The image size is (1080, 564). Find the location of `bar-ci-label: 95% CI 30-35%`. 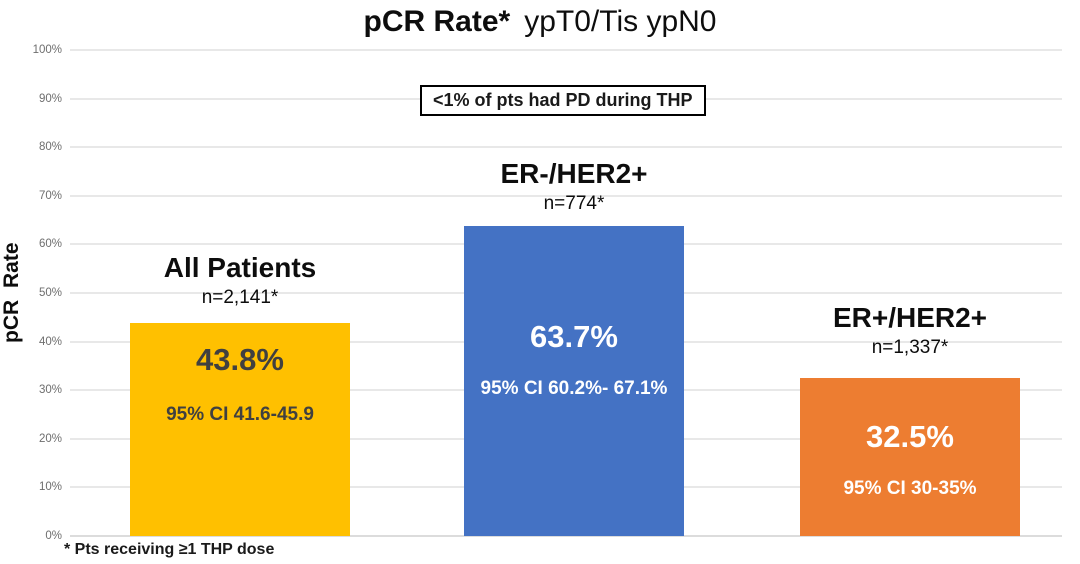

bar-ci-label: 95% CI 30-35% is located at coordinates (910, 488).